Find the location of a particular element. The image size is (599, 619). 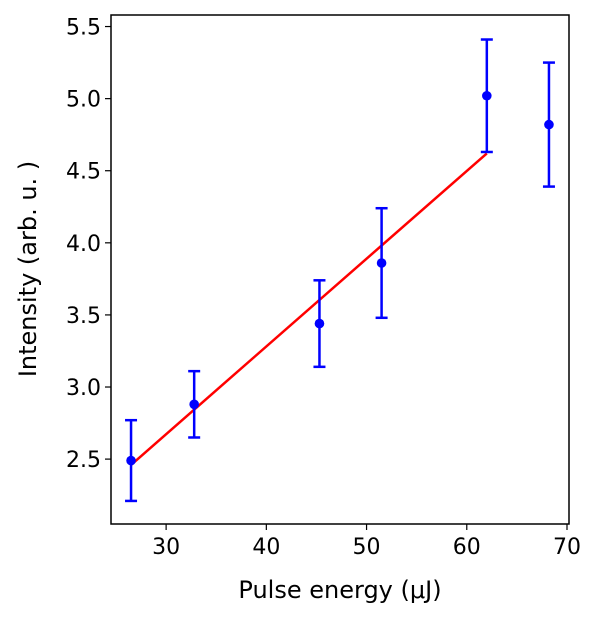

y-axis-label: Intensity (arb. u. ) is located at coordinates (28, 269).